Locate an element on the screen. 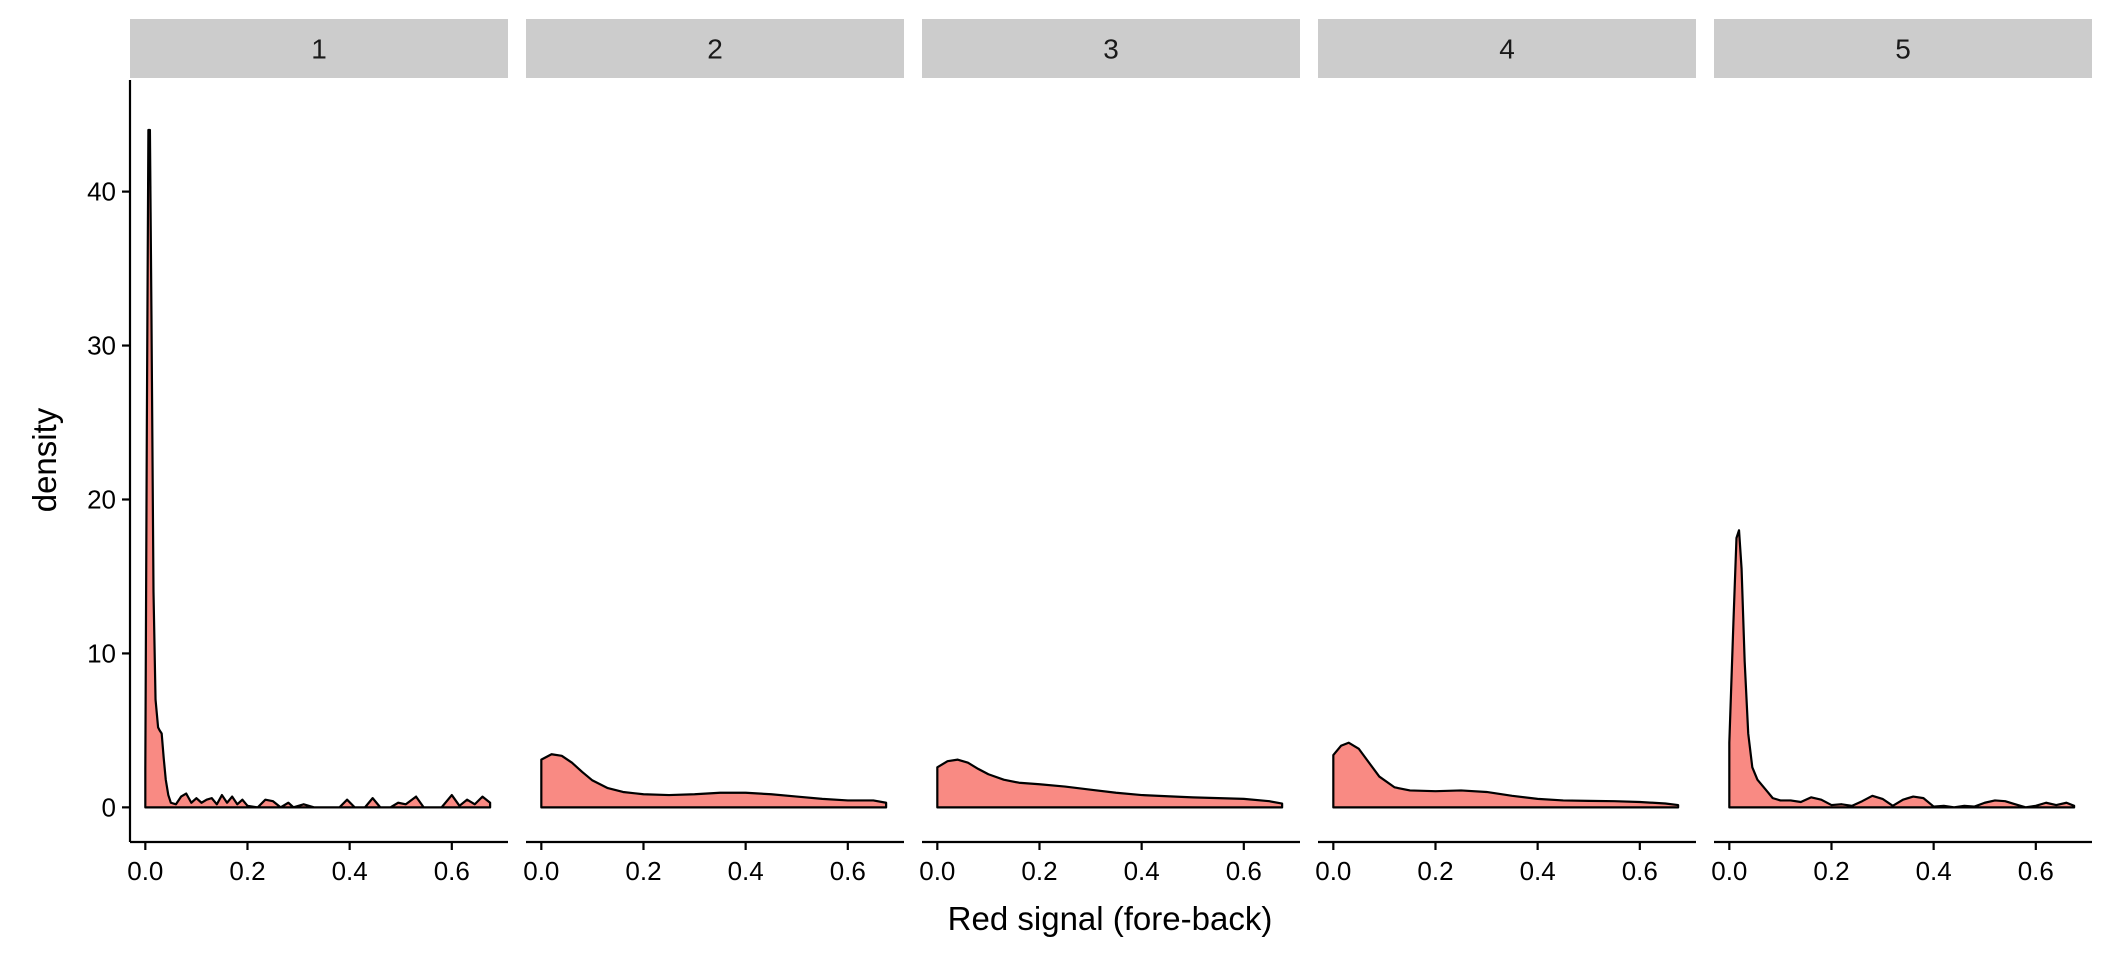 The width and height of the screenshot is (2112, 960). y-tick-label: 40 is located at coordinates (101, 192).